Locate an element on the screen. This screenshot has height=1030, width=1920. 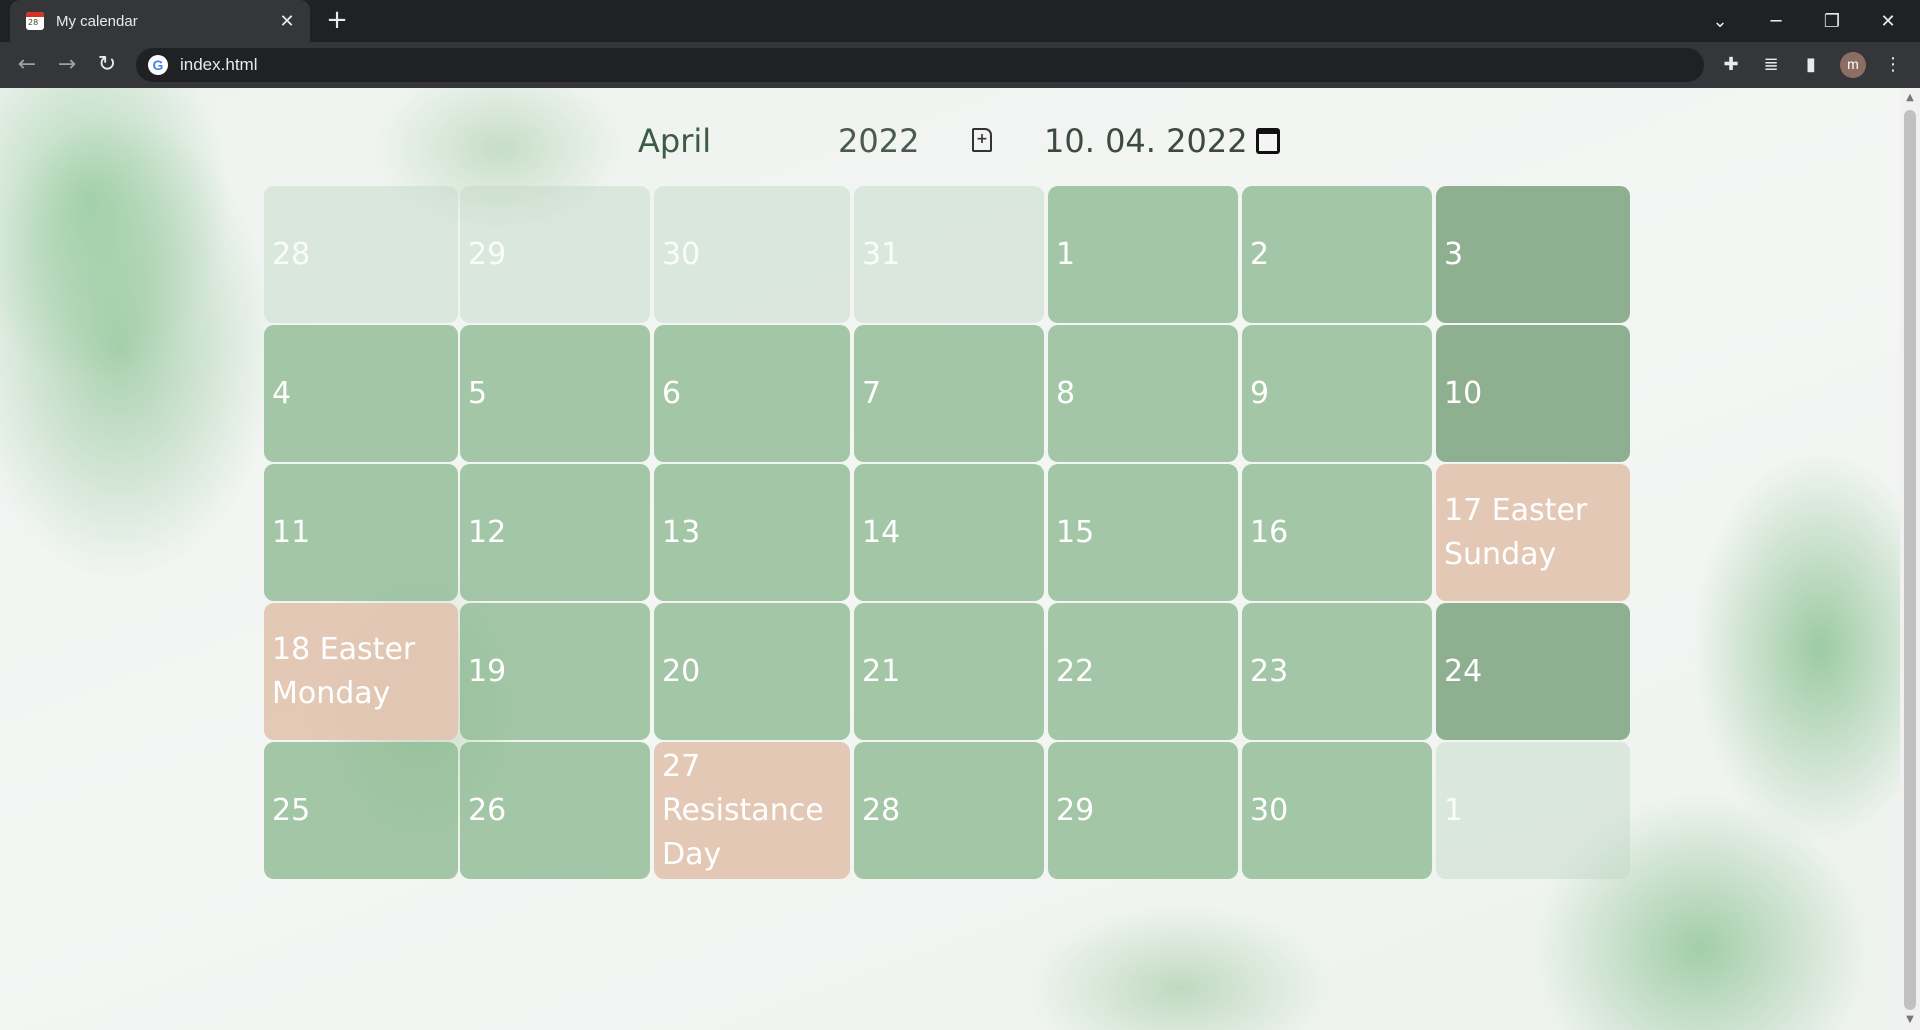
day-cell: 7 is located at coordinates (949, 393).